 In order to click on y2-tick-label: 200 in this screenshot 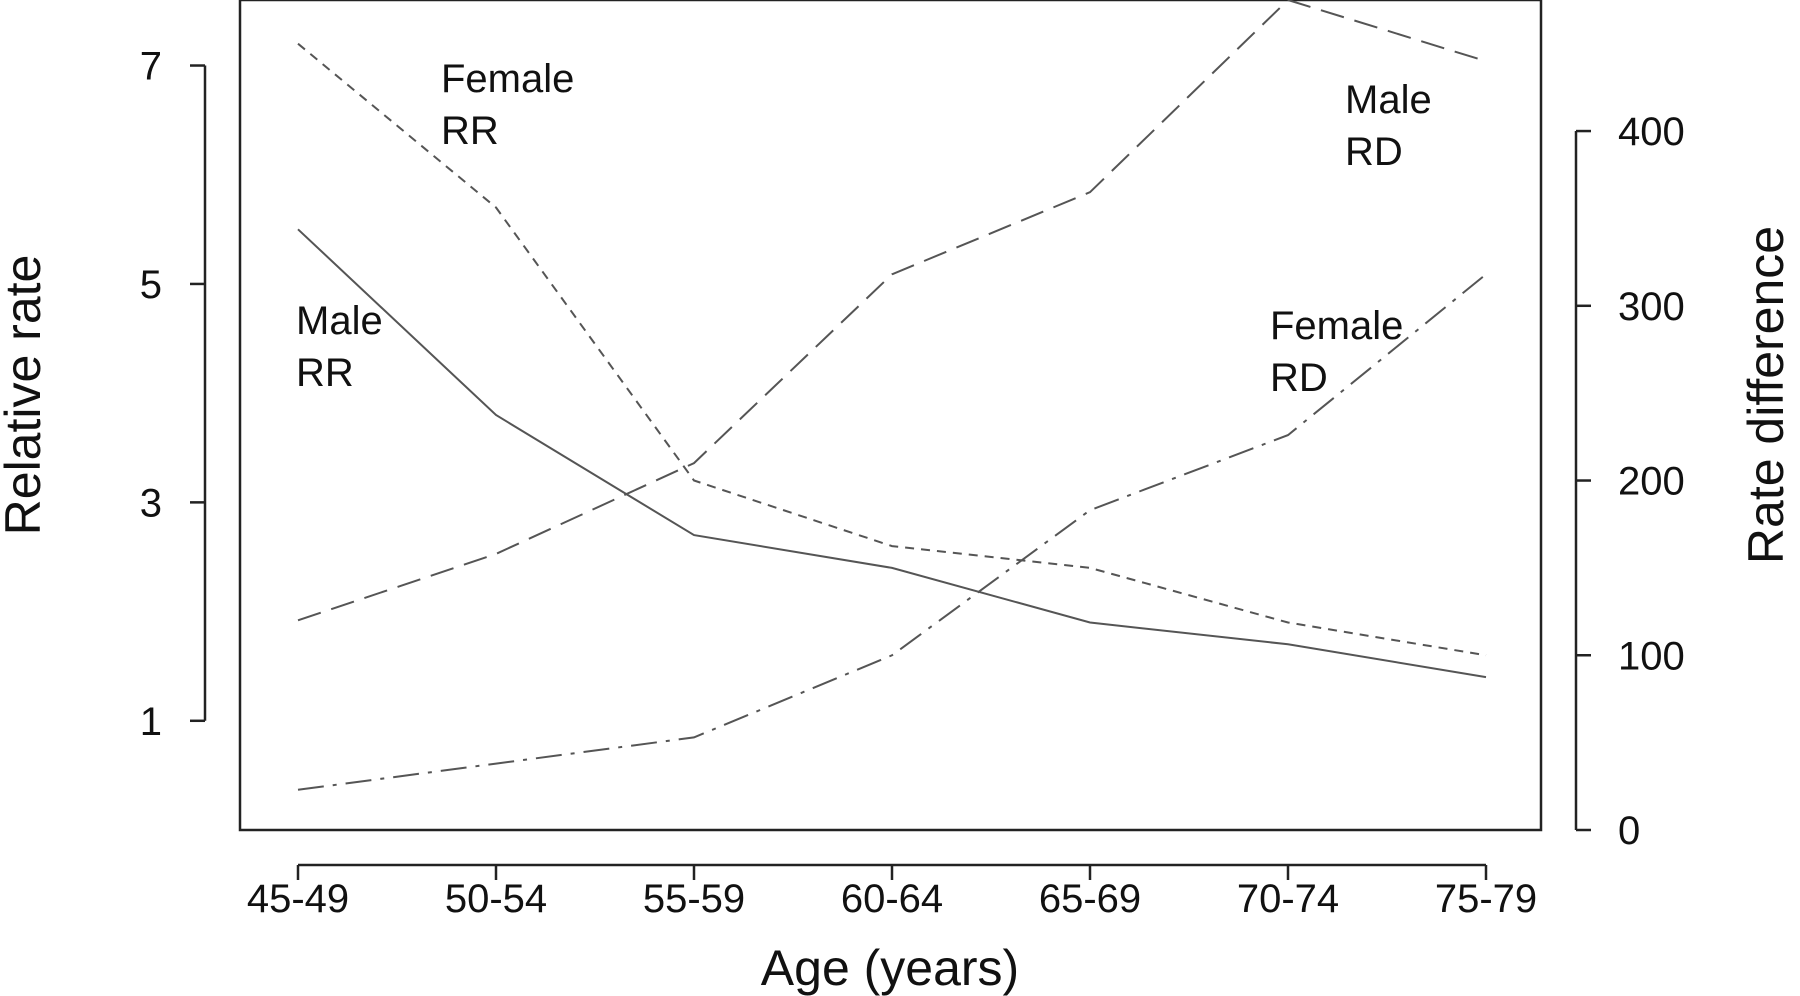, I will do `click(1651, 482)`.